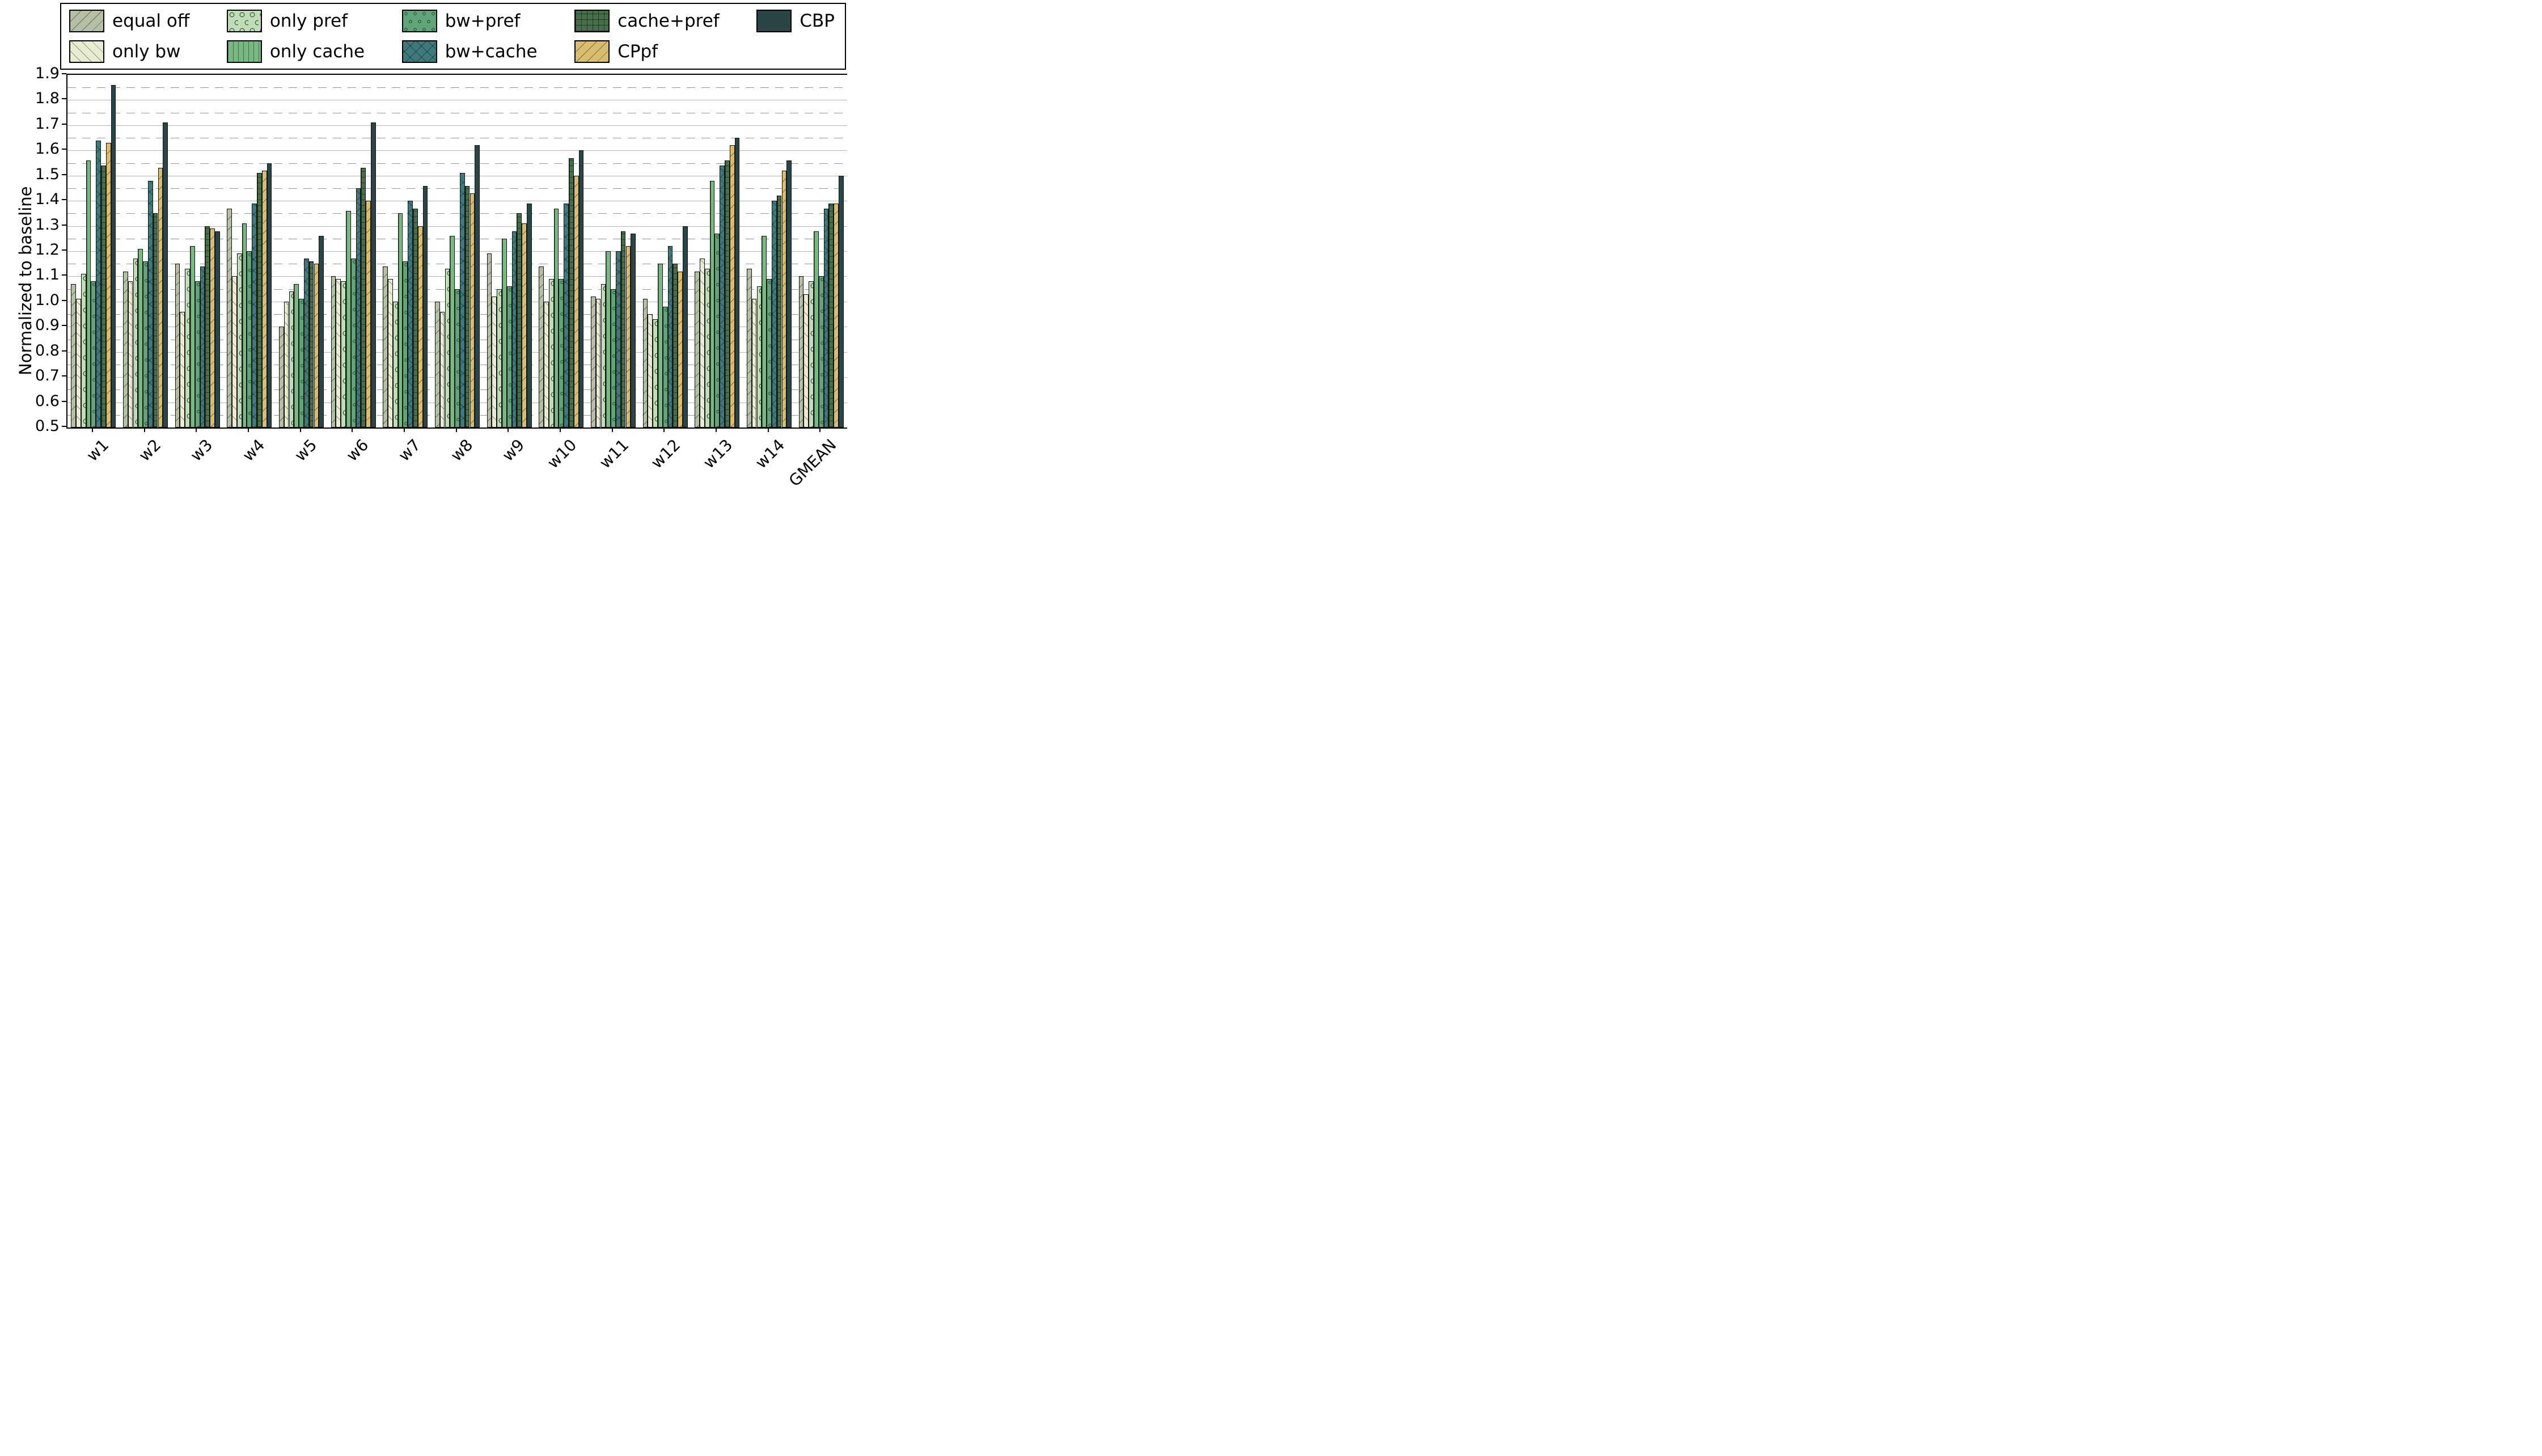 This screenshot has height=1456, width=2542. What do you see at coordinates (47, 325) in the screenshot?
I see `y-tick-label: 0.9` at bounding box center [47, 325].